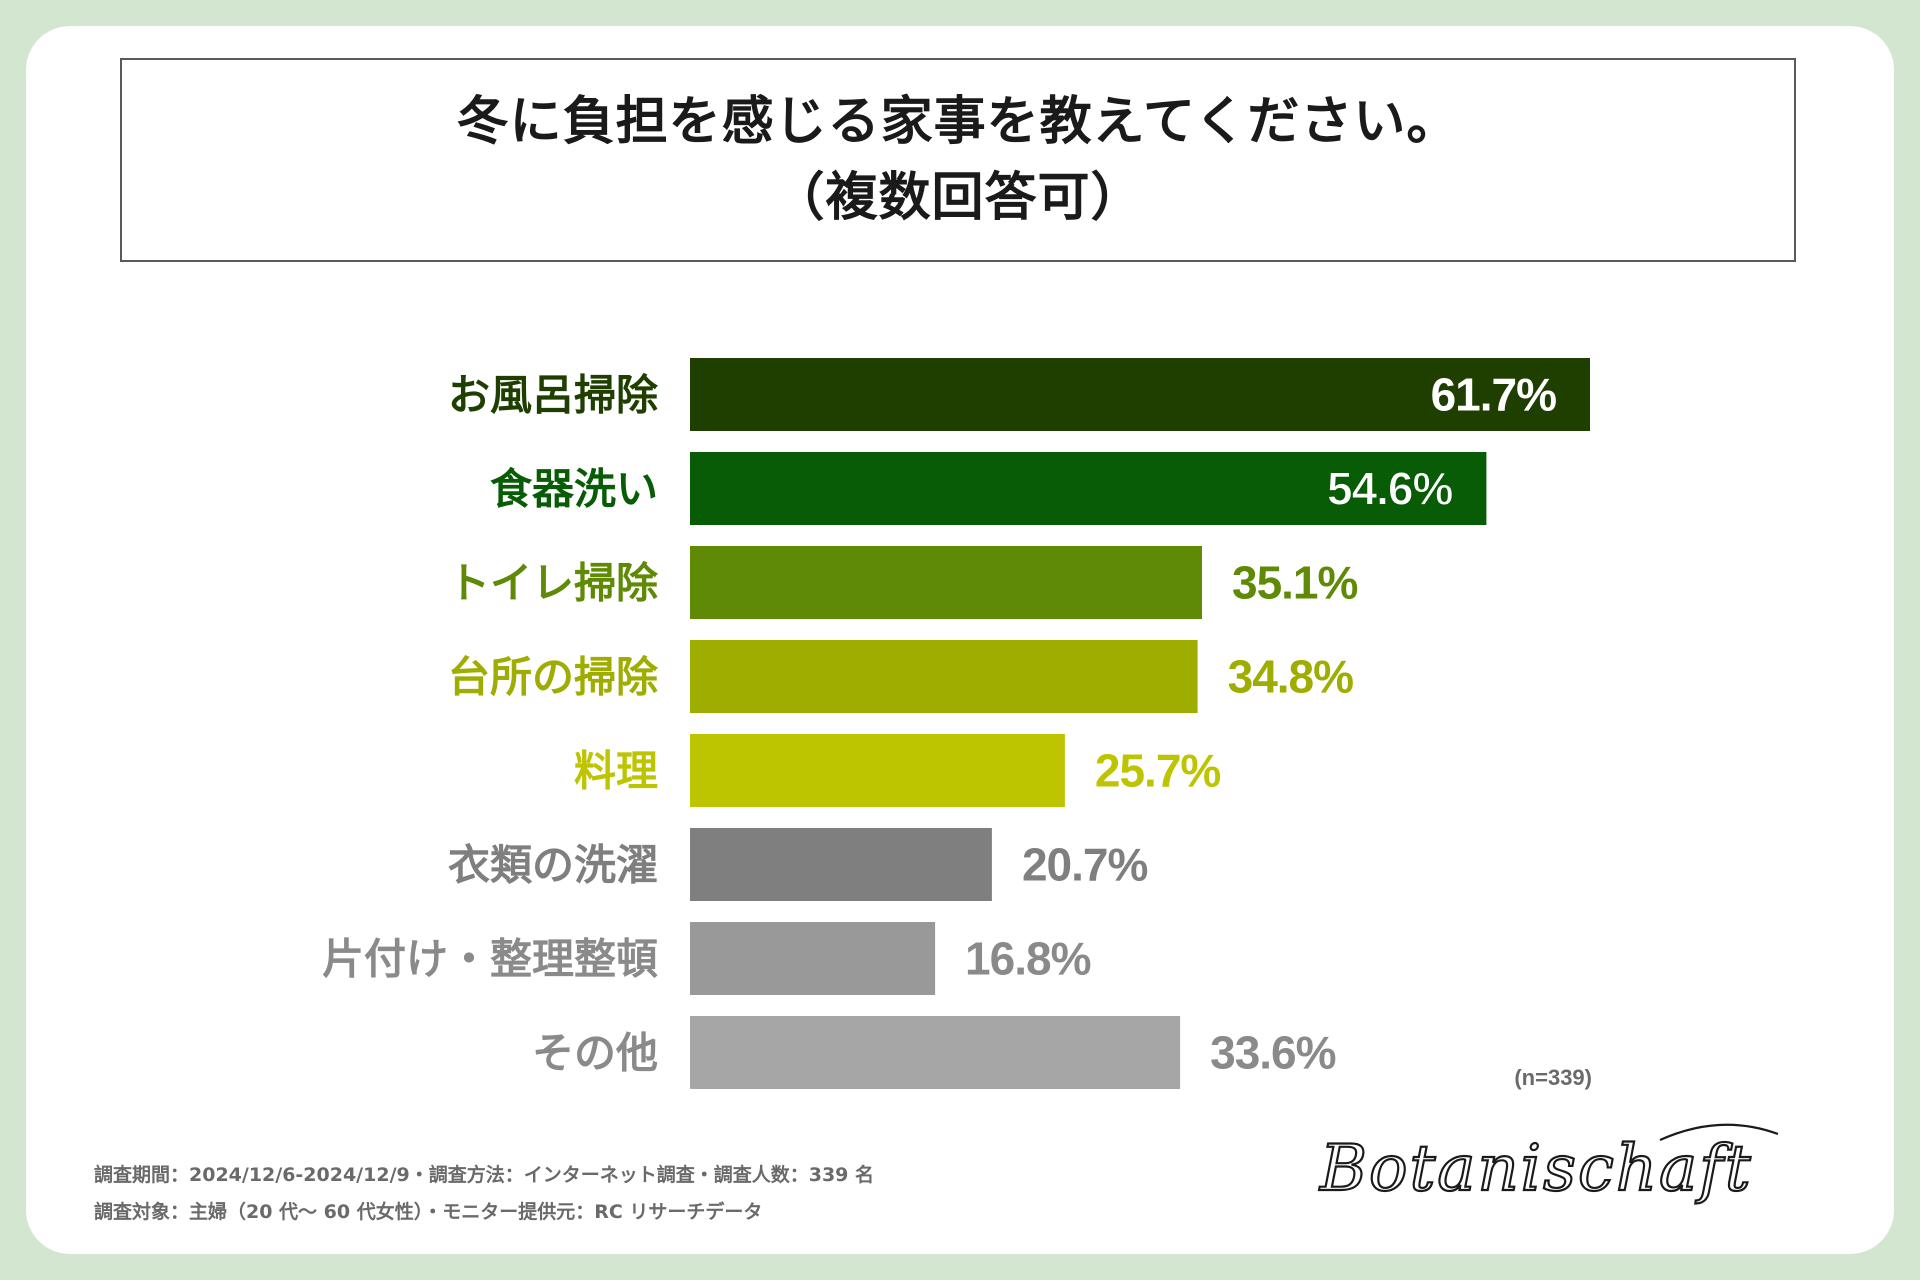 The height and width of the screenshot is (1280, 1920). What do you see at coordinates (1494, 395) in the screenshot?
I see `value-label-1: 61.7%` at bounding box center [1494, 395].